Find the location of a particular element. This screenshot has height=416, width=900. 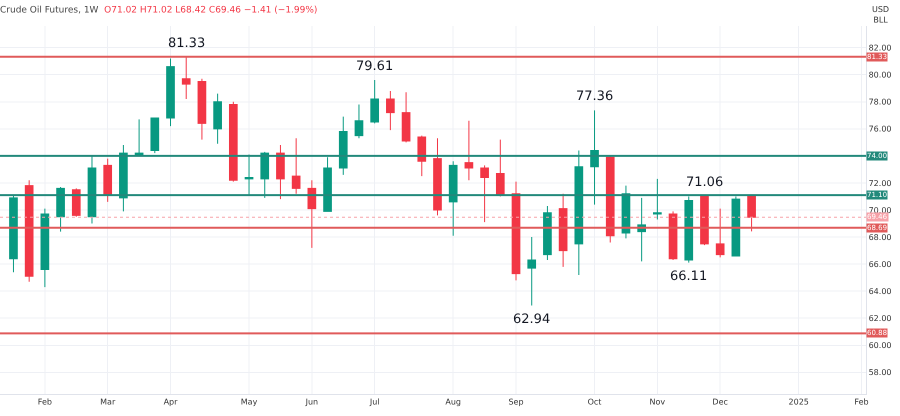

annotation: 66.11 is located at coordinates (689, 276).